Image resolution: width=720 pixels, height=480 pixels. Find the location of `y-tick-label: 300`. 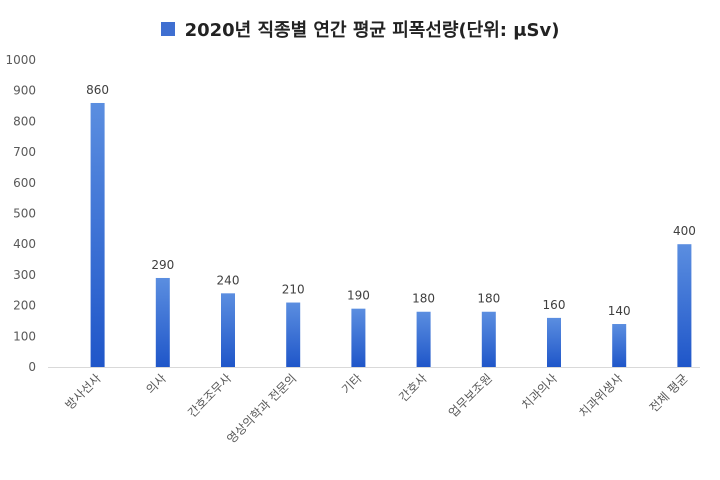

y-tick-label: 300 is located at coordinates (24, 275).